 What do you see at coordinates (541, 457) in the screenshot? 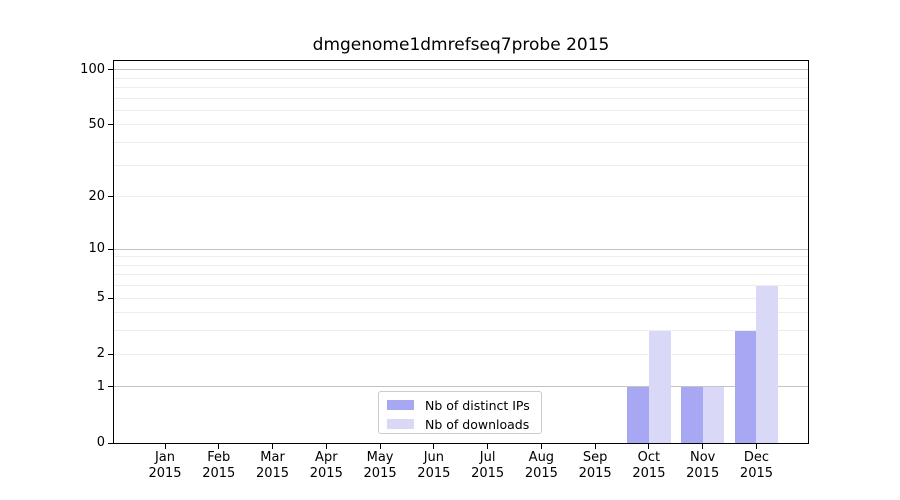
I see `x-tick-month: Aug` at bounding box center [541, 457].